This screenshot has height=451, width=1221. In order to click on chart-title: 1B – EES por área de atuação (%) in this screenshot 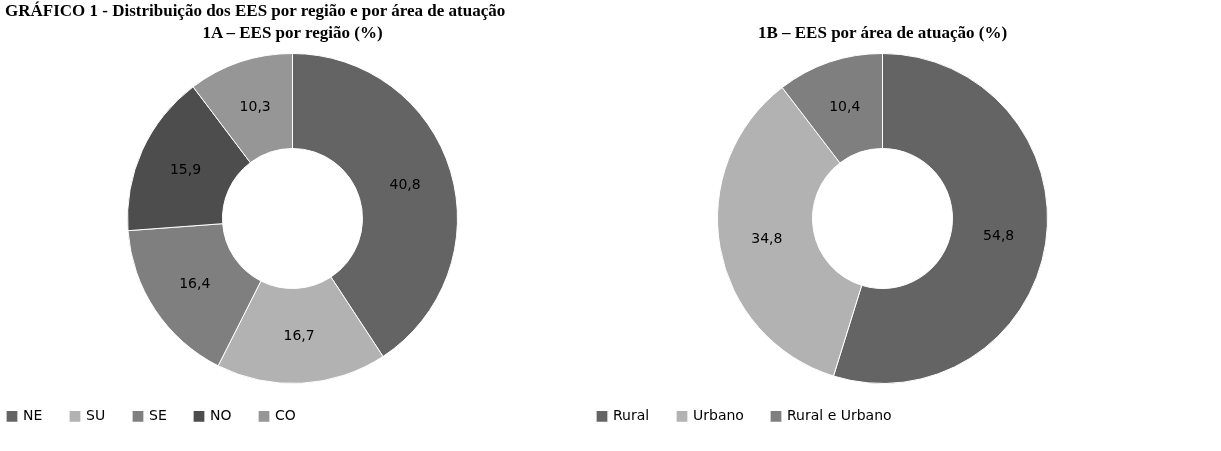, I will do `click(882, 32)`.